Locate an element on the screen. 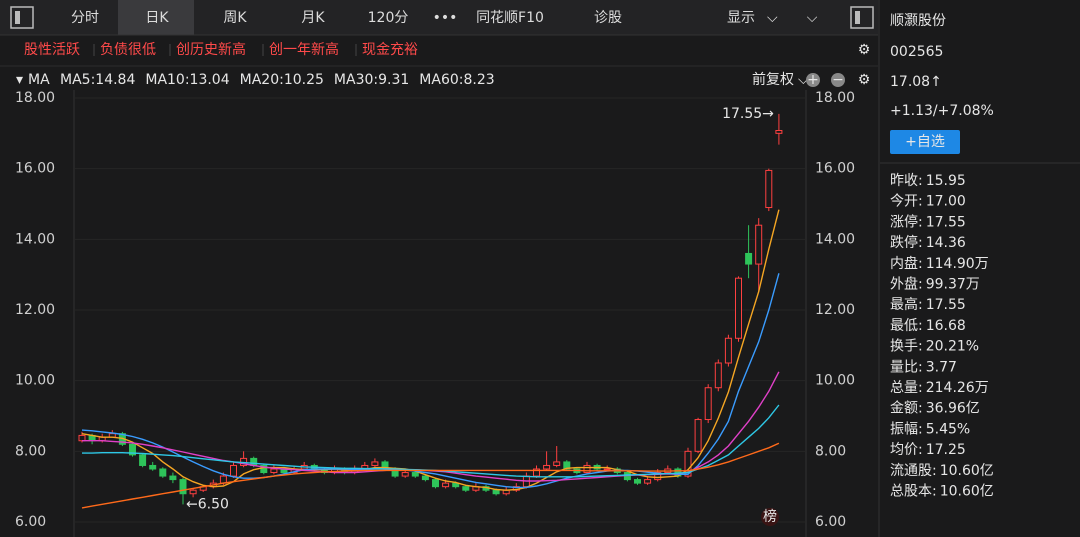  tab: 诊股 is located at coordinates (608, 18).